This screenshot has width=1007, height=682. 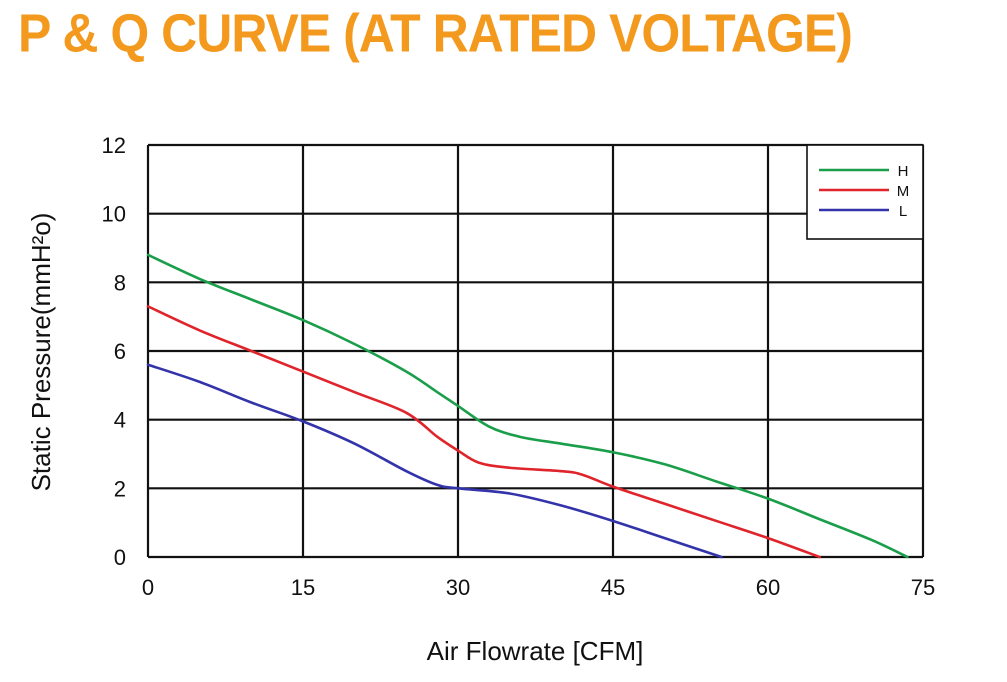 I want to click on chart-title: P & Q CURVE (AT RATED VOLTAGE), so click(x=435, y=33).